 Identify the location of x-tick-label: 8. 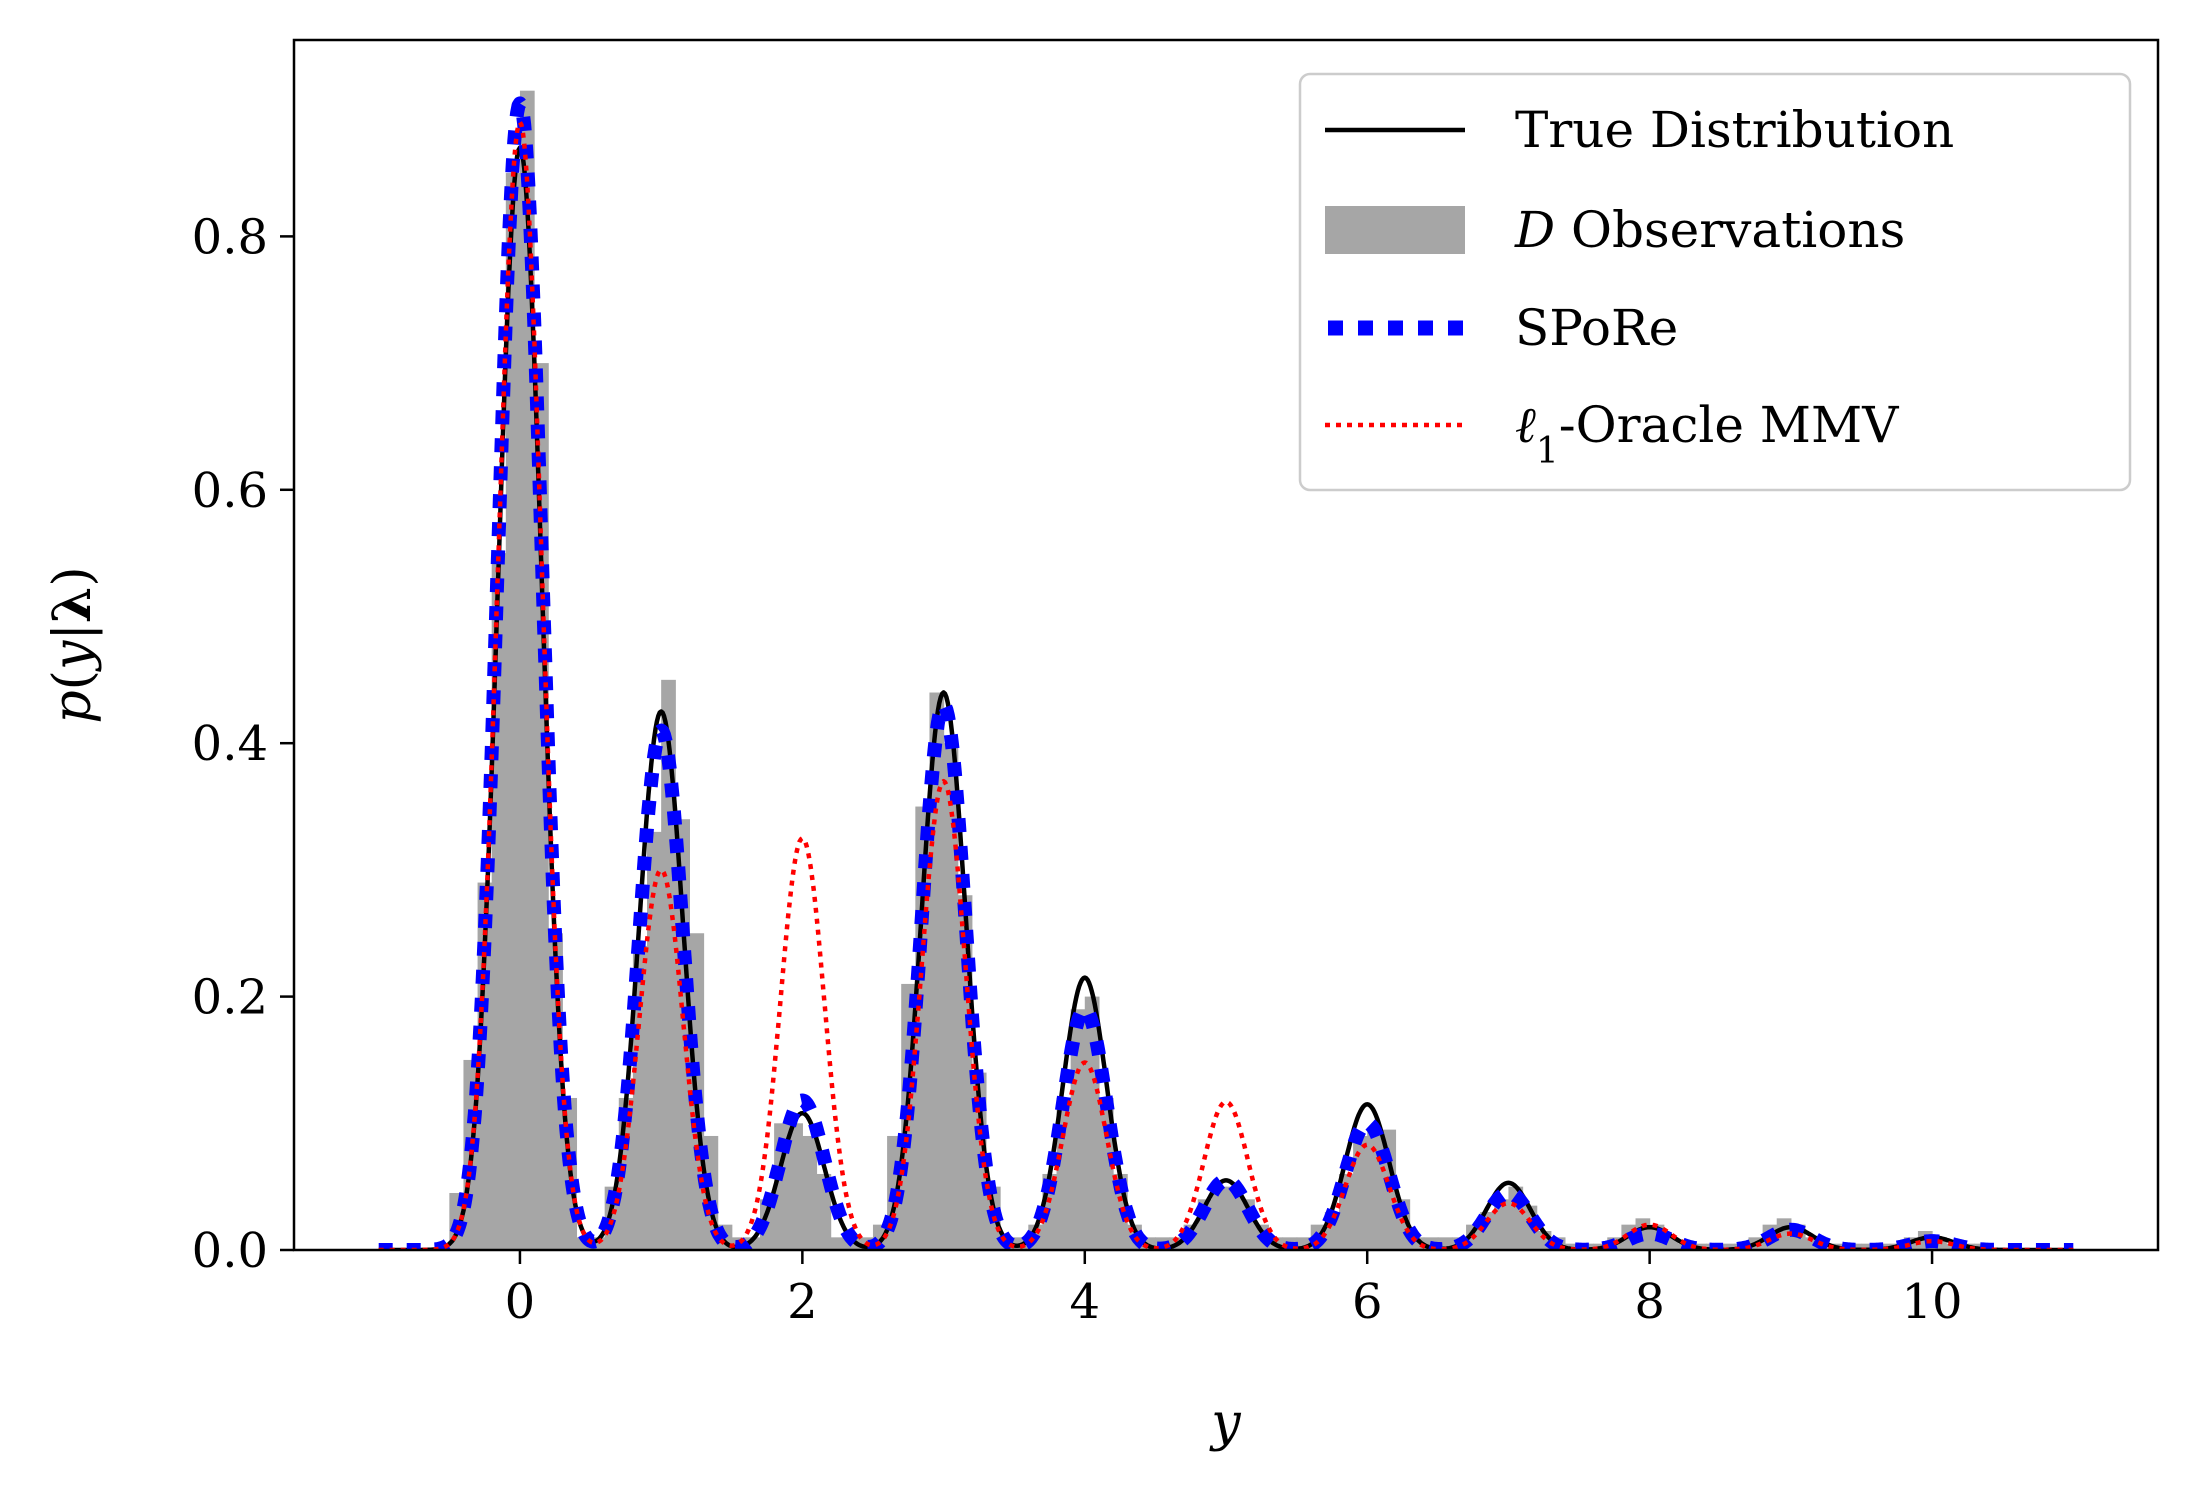
(1649, 1302).